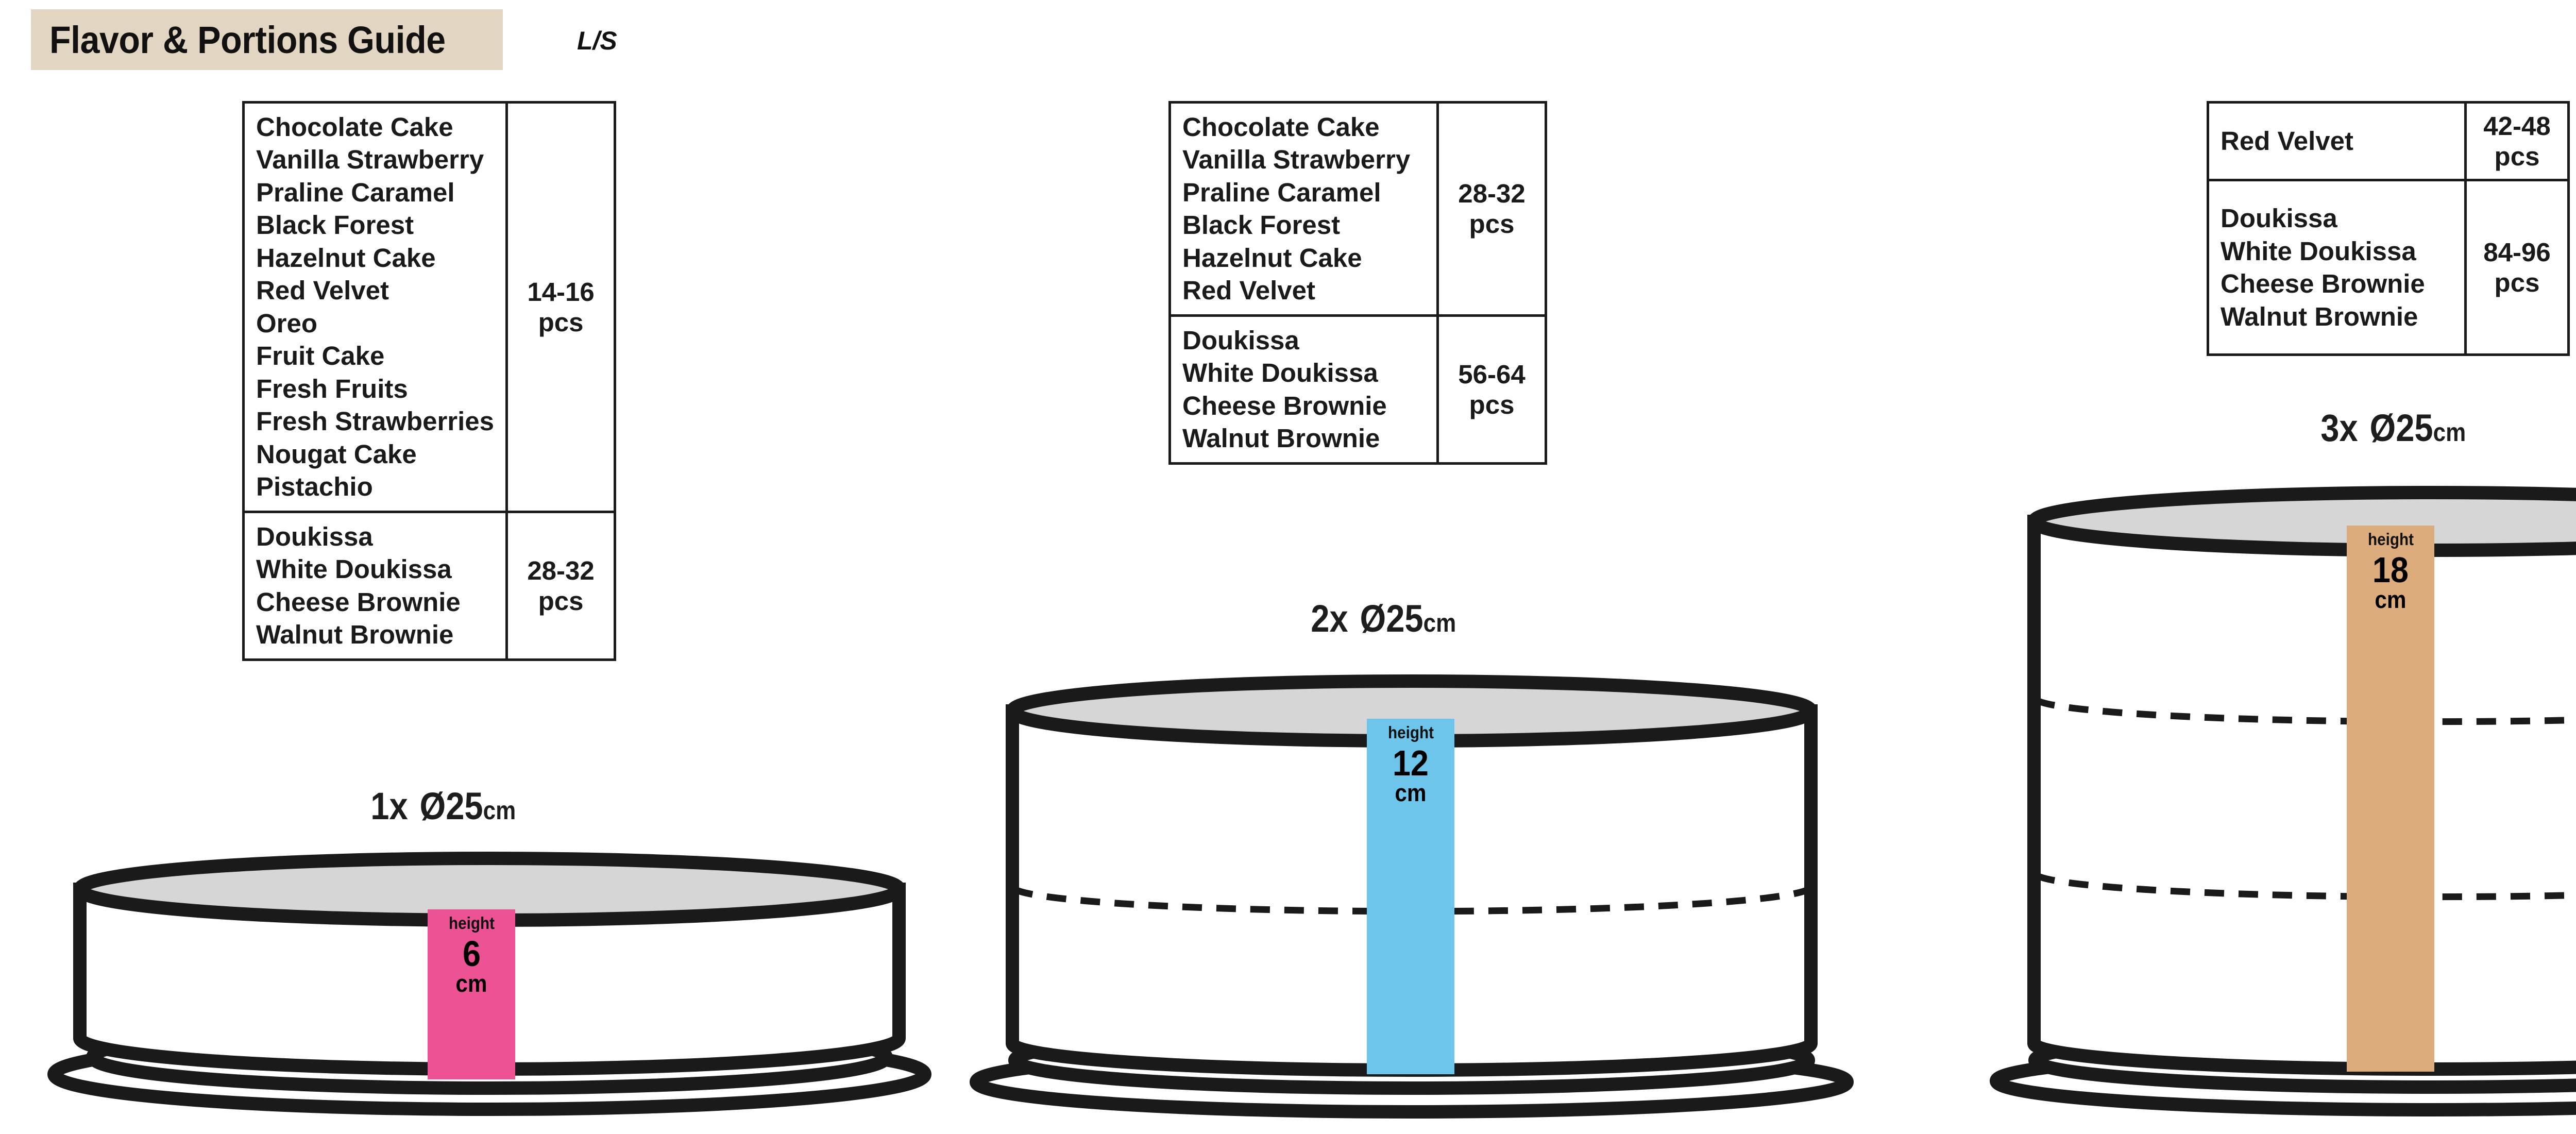 Image resolution: width=2576 pixels, height=1134 pixels. I want to click on height-value: 18, so click(2390, 570).